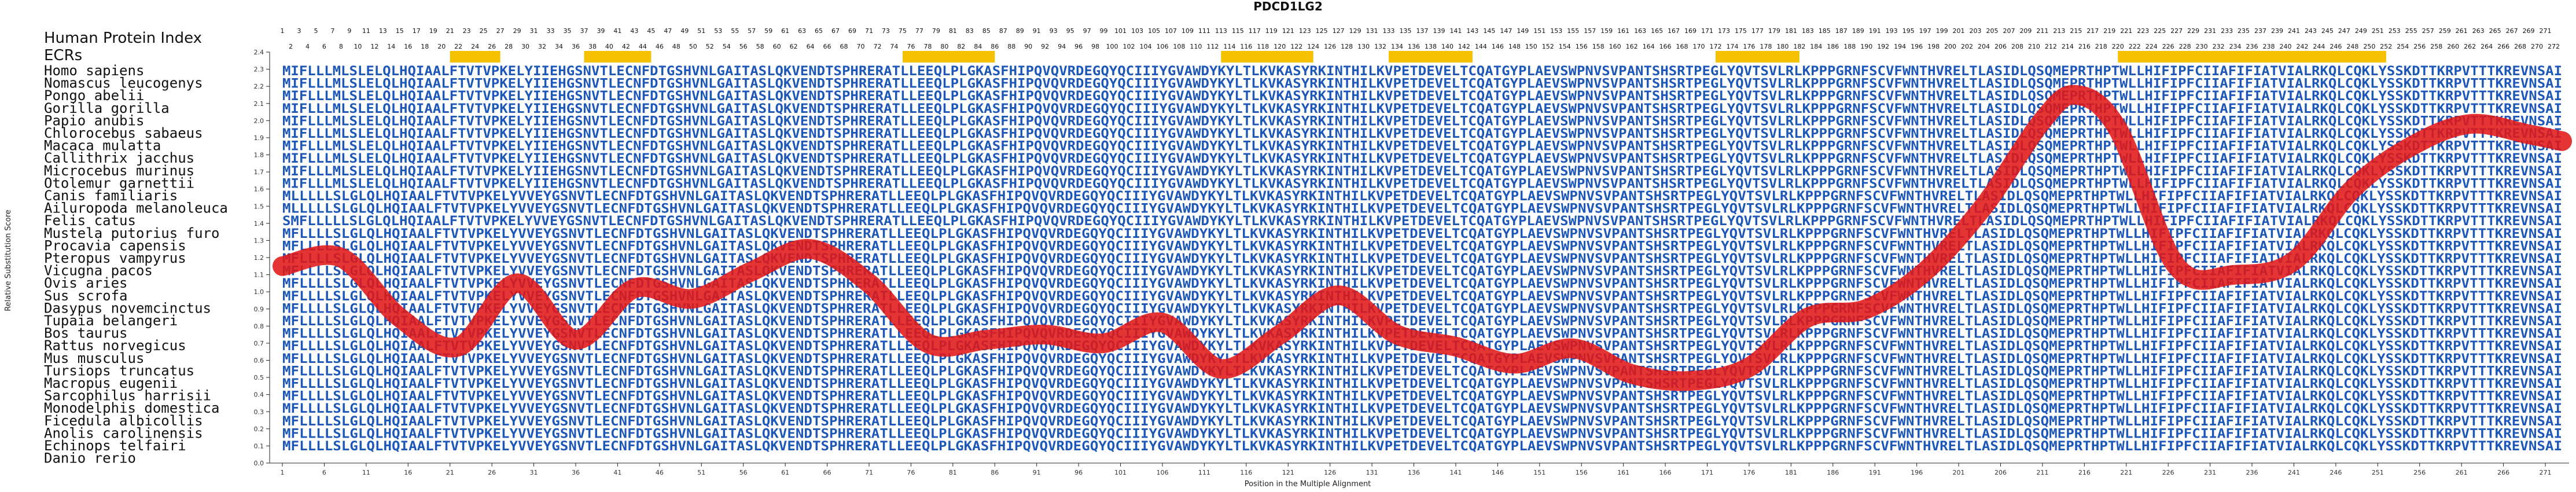  I want to click on x-tick-label: 6, so click(324, 472).